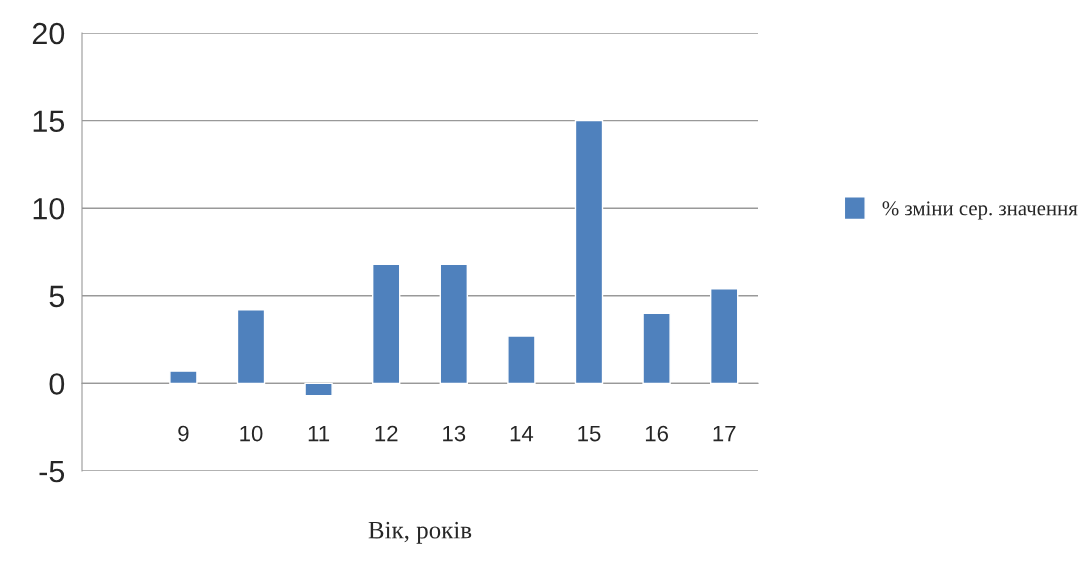 This screenshot has height=570, width=1091. Describe the element at coordinates (589, 433) in the screenshot. I see `x-tick-label: 15` at that location.